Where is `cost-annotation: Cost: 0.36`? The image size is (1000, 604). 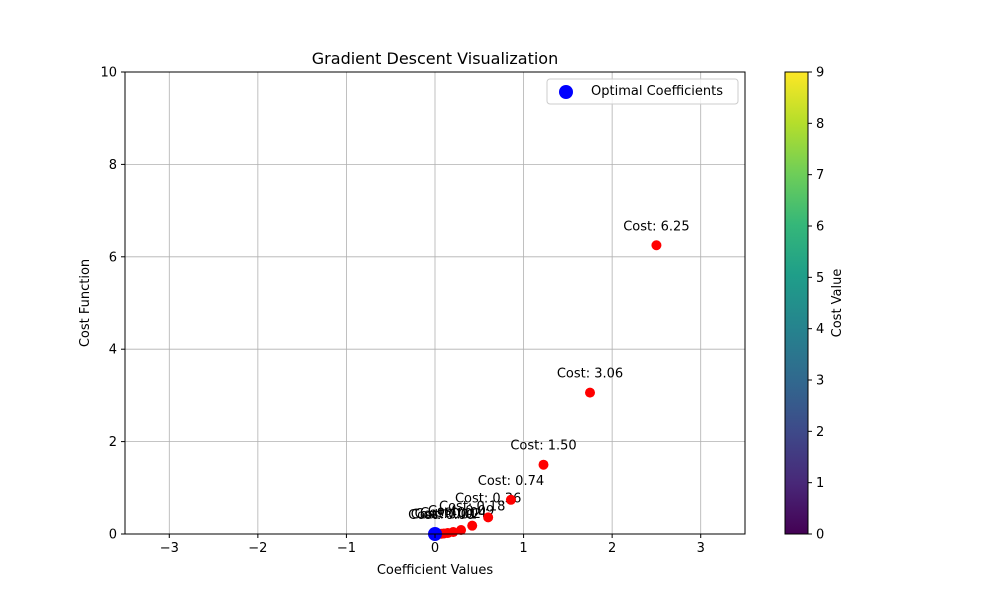 cost-annotation: Cost: 0.36 is located at coordinates (488, 498).